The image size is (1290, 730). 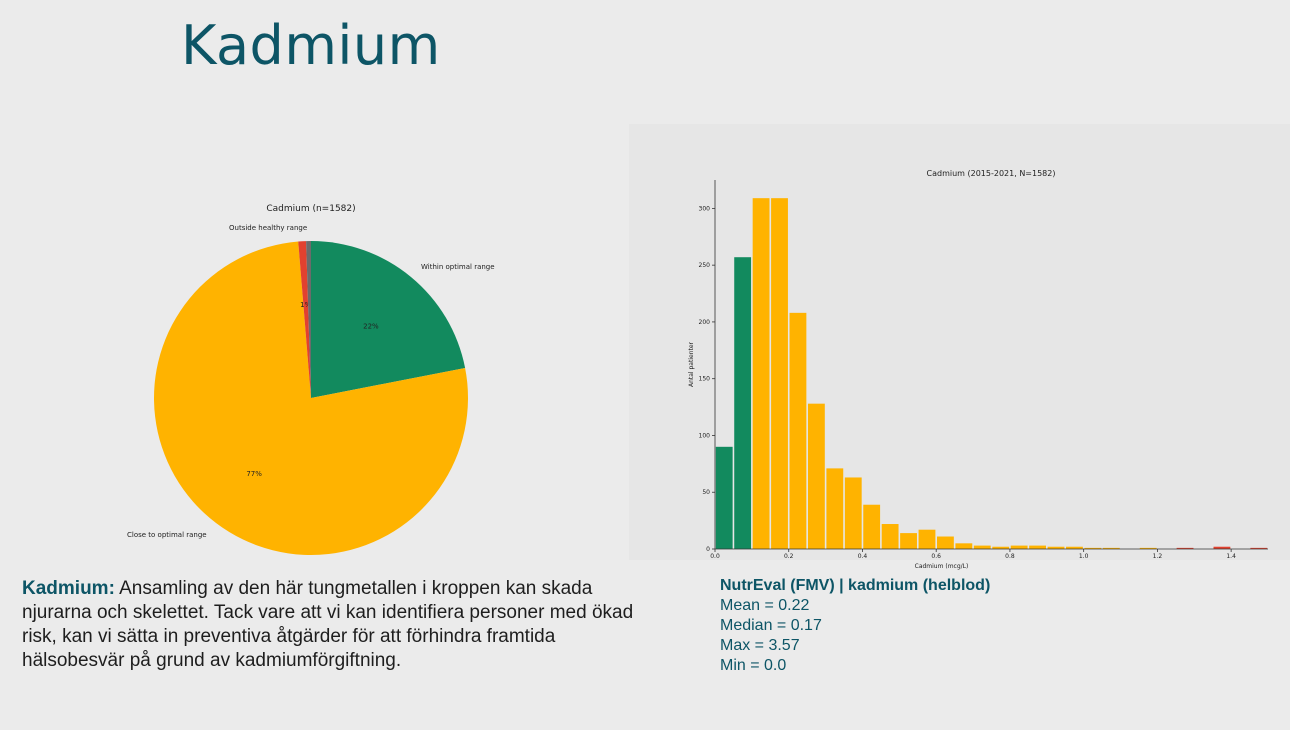 What do you see at coordinates (167, 535) in the screenshot?
I see `pie-slice-label: Close to optimal range` at bounding box center [167, 535].